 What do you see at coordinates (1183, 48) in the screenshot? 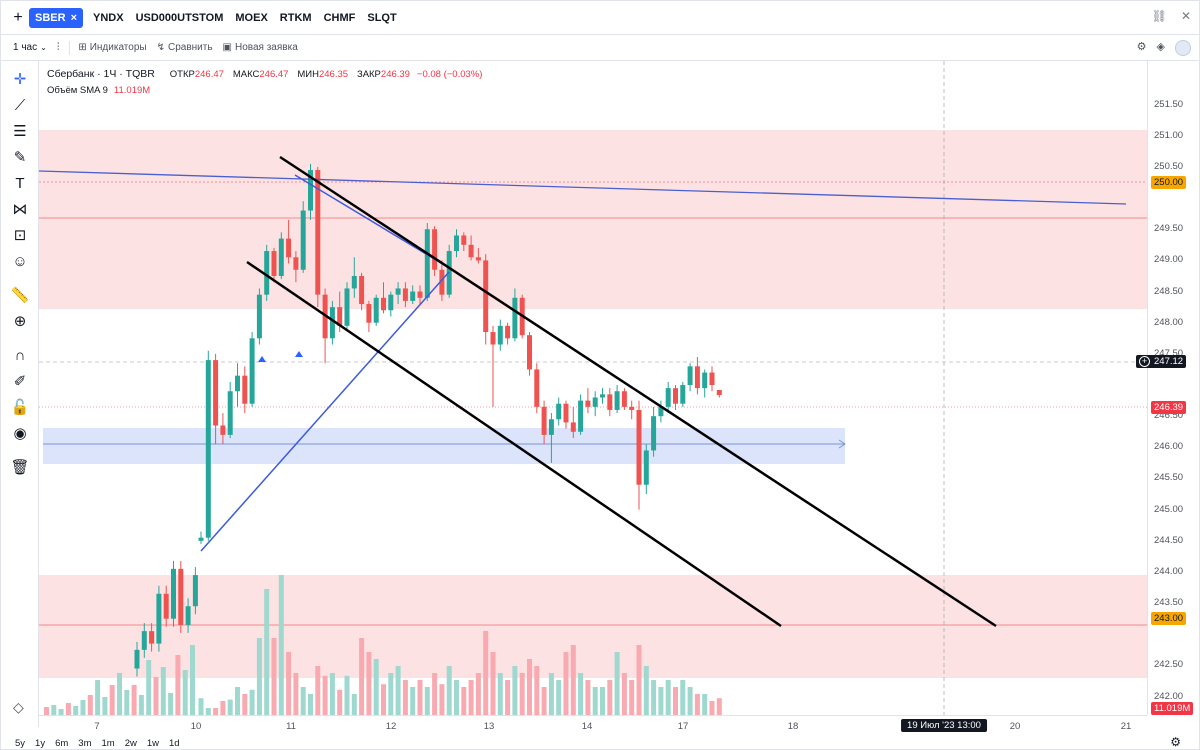
I see `avatar` at bounding box center [1183, 48].